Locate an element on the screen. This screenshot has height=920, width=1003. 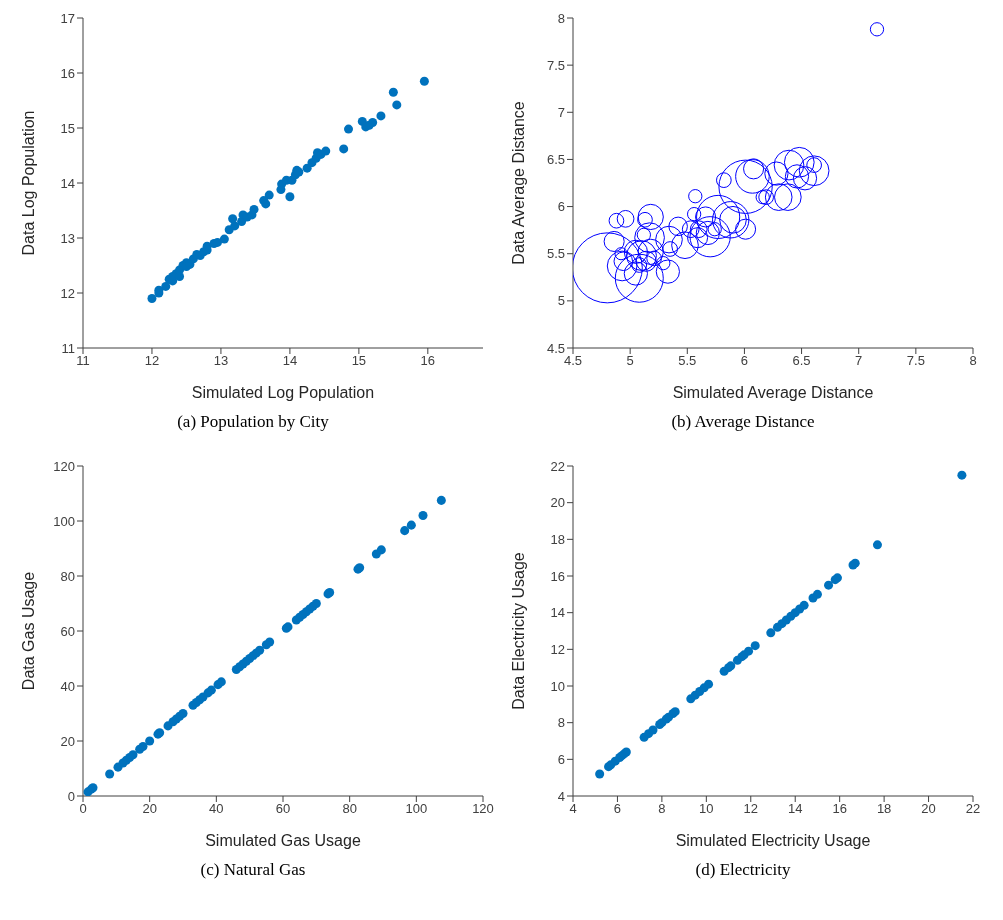
y-tick-label: 5 is located at coordinates (561, 301).